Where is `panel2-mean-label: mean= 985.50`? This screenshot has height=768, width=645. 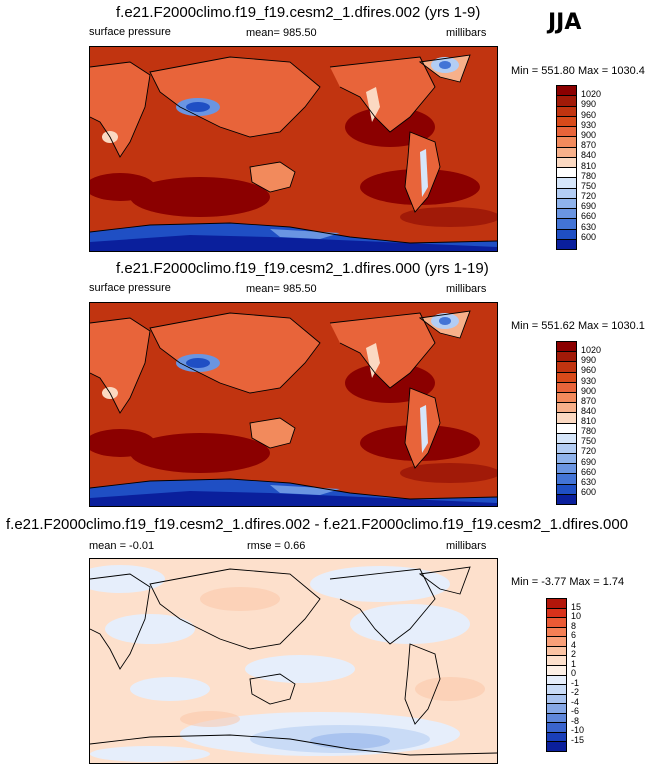
panel2-mean-label: mean= 985.50 is located at coordinates (281, 289).